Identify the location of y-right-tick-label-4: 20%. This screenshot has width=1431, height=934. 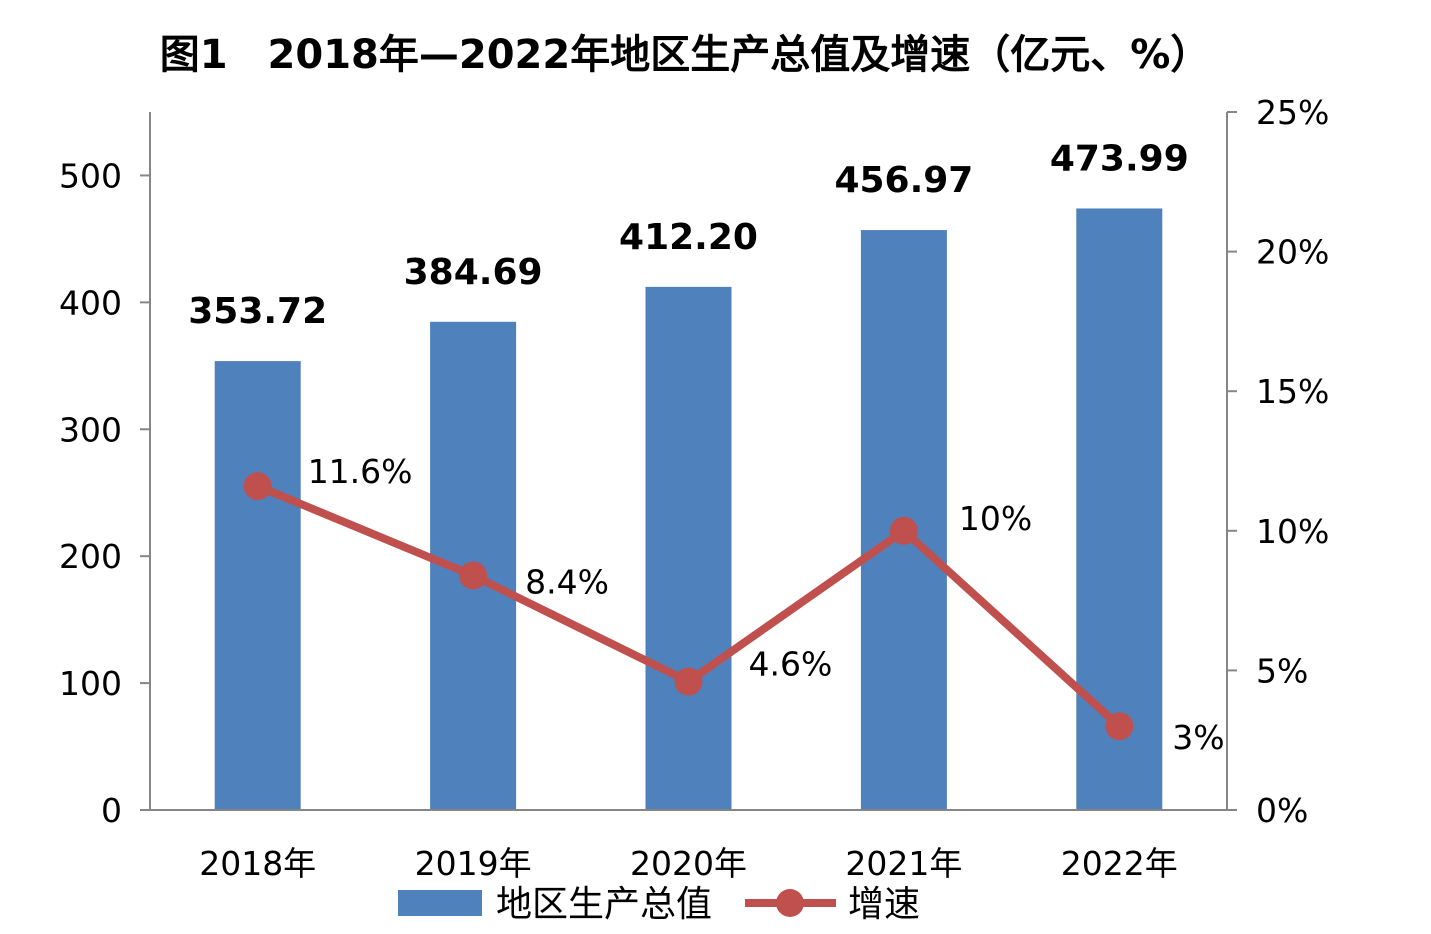
(1292, 252).